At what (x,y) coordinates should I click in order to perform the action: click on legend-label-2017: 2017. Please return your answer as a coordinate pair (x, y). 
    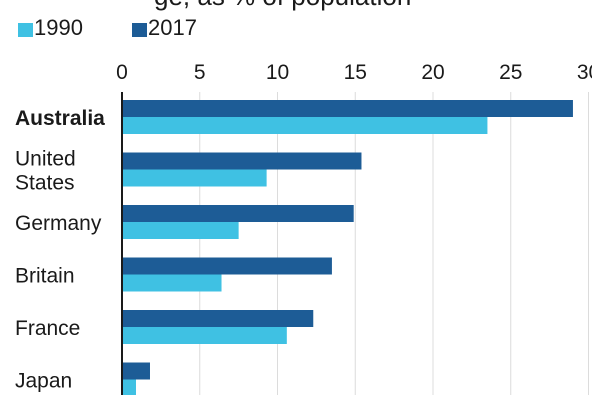
    Looking at the image, I should click on (172, 27).